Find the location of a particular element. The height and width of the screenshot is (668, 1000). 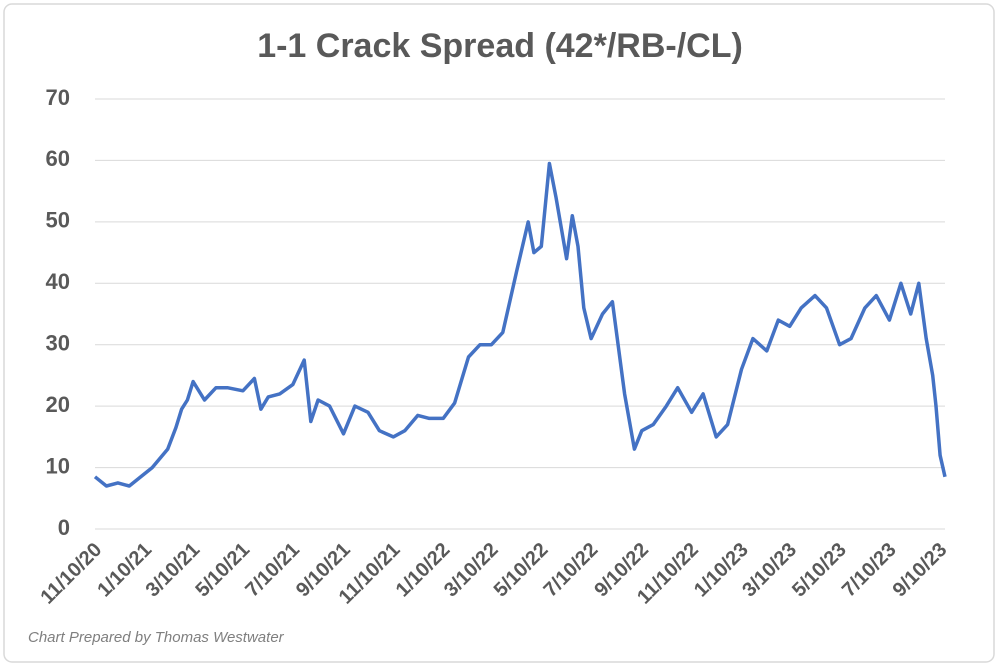

y-tick-label: 40 is located at coordinates (58, 281).